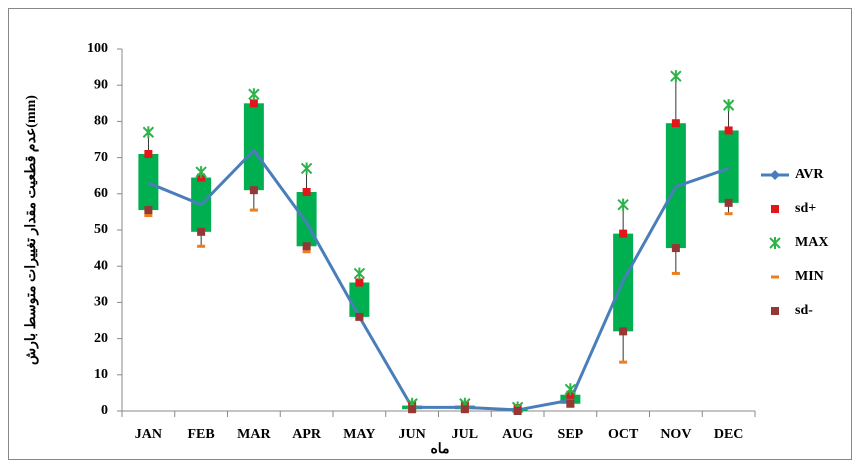 This screenshot has width=857, height=468. What do you see at coordinates (101, 84) in the screenshot?
I see `y-tick-label: 90` at bounding box center [101, 84].